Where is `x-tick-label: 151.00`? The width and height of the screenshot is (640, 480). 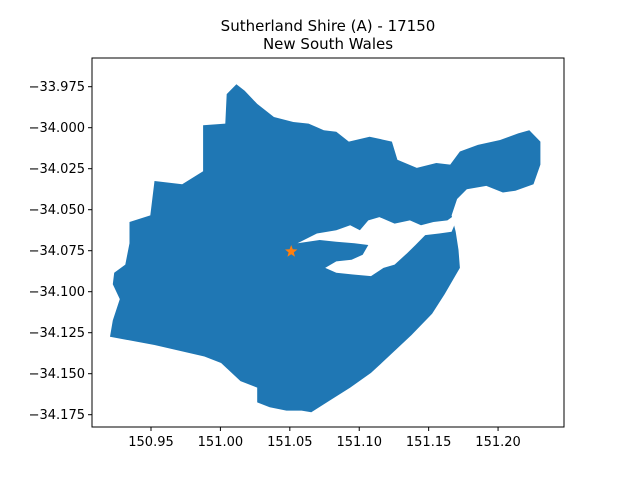
x-tick-label: 151.00 is located at coordinates (221, 442).